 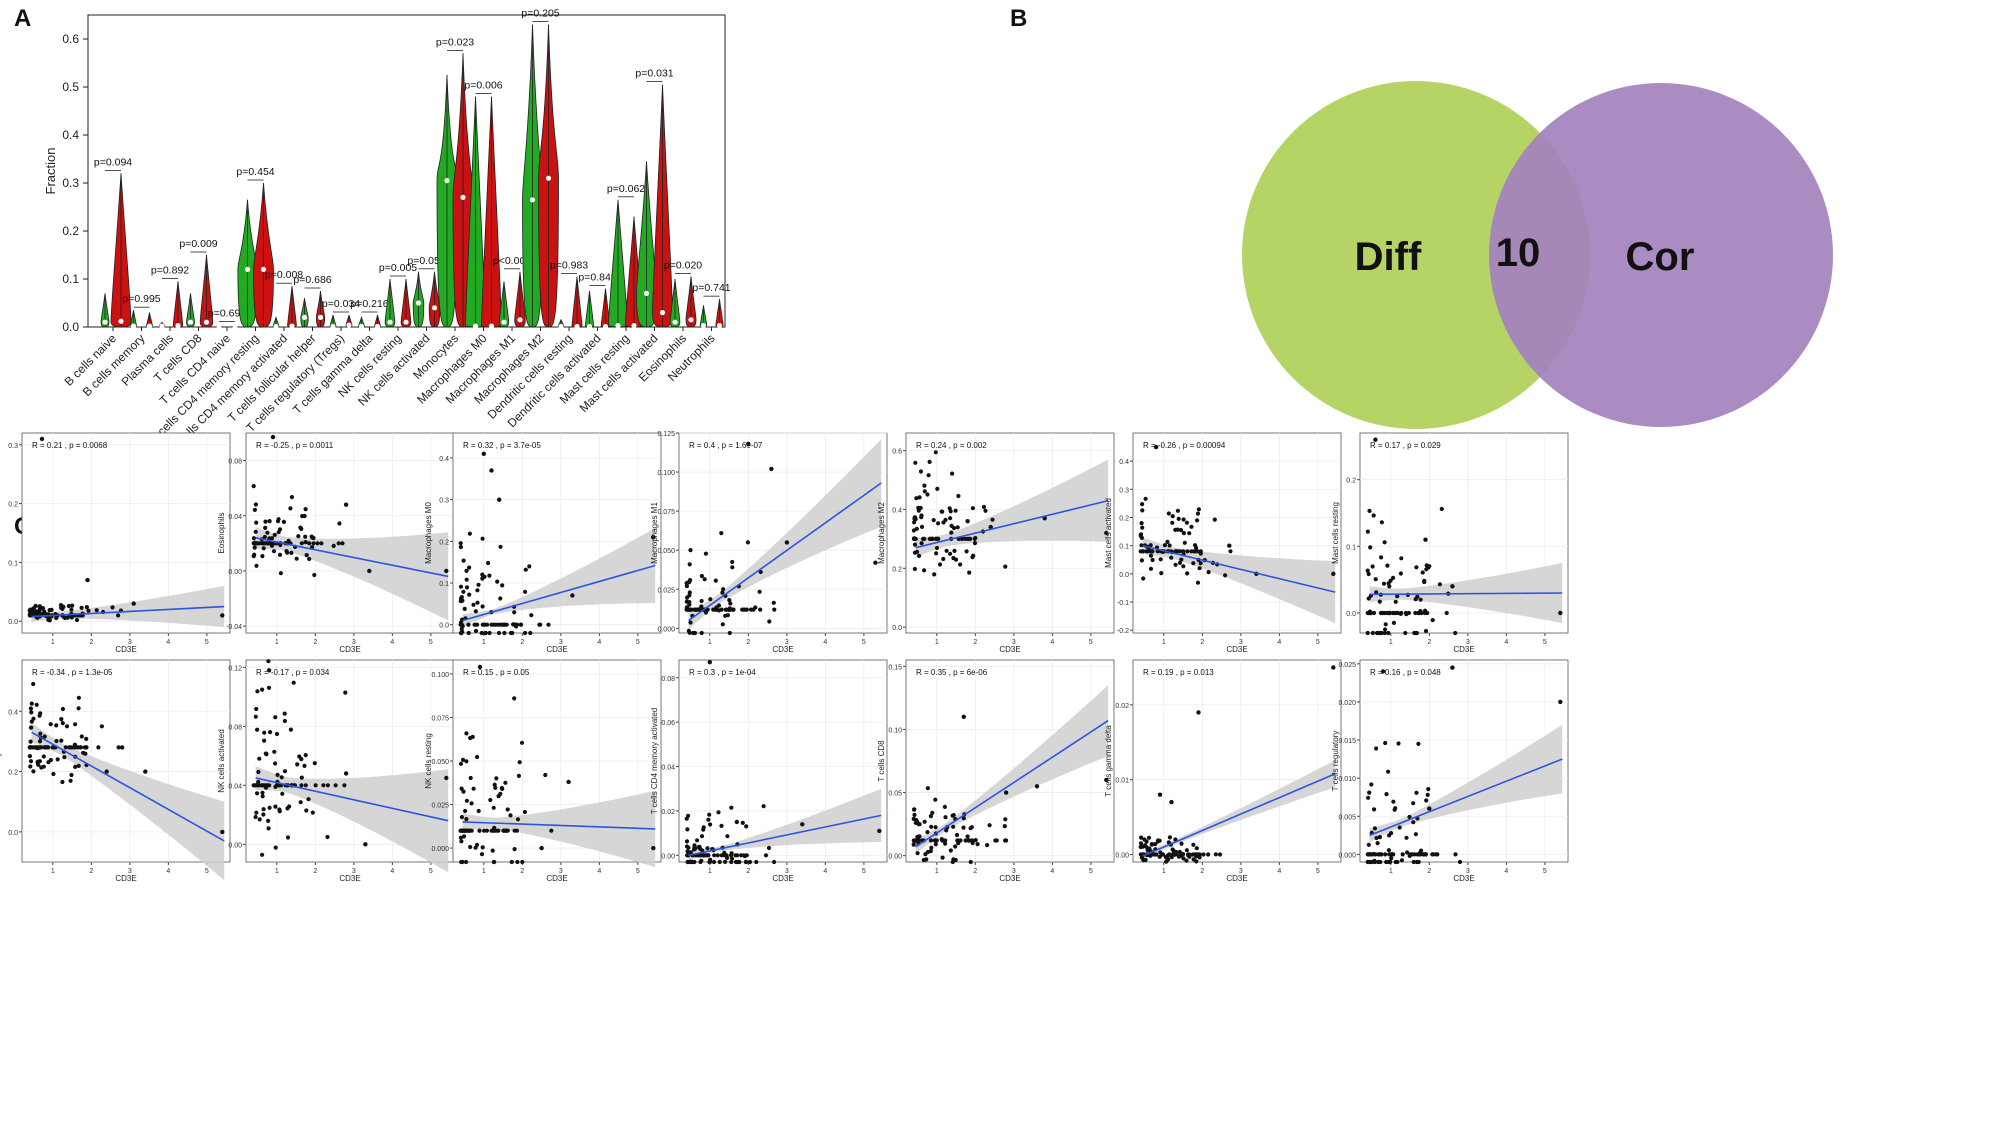 I want to click on correlation-stat: R = -0.25 , p = 0.0011, so click(x=295, y=445).